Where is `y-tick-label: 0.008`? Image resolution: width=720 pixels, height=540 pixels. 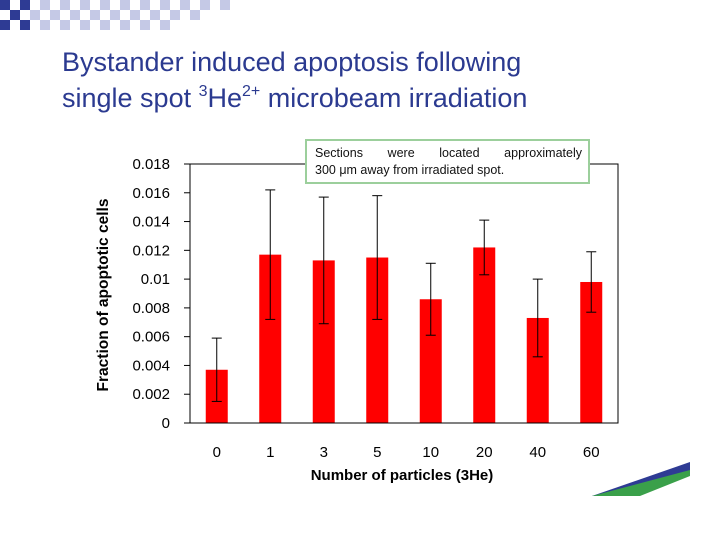 y-tick-label: 0.008 is located at coordinates (151, 308).